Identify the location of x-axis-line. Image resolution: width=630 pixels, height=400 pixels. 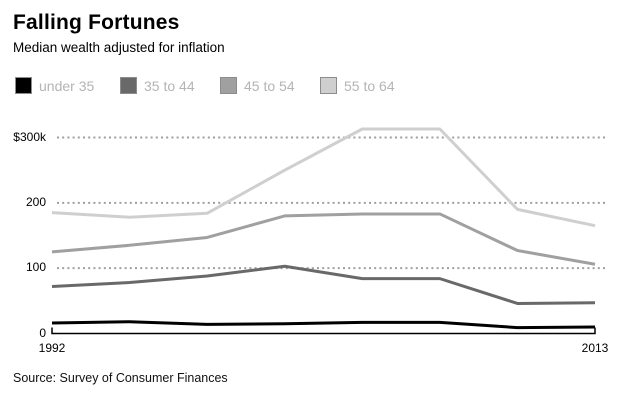
(323, 331).